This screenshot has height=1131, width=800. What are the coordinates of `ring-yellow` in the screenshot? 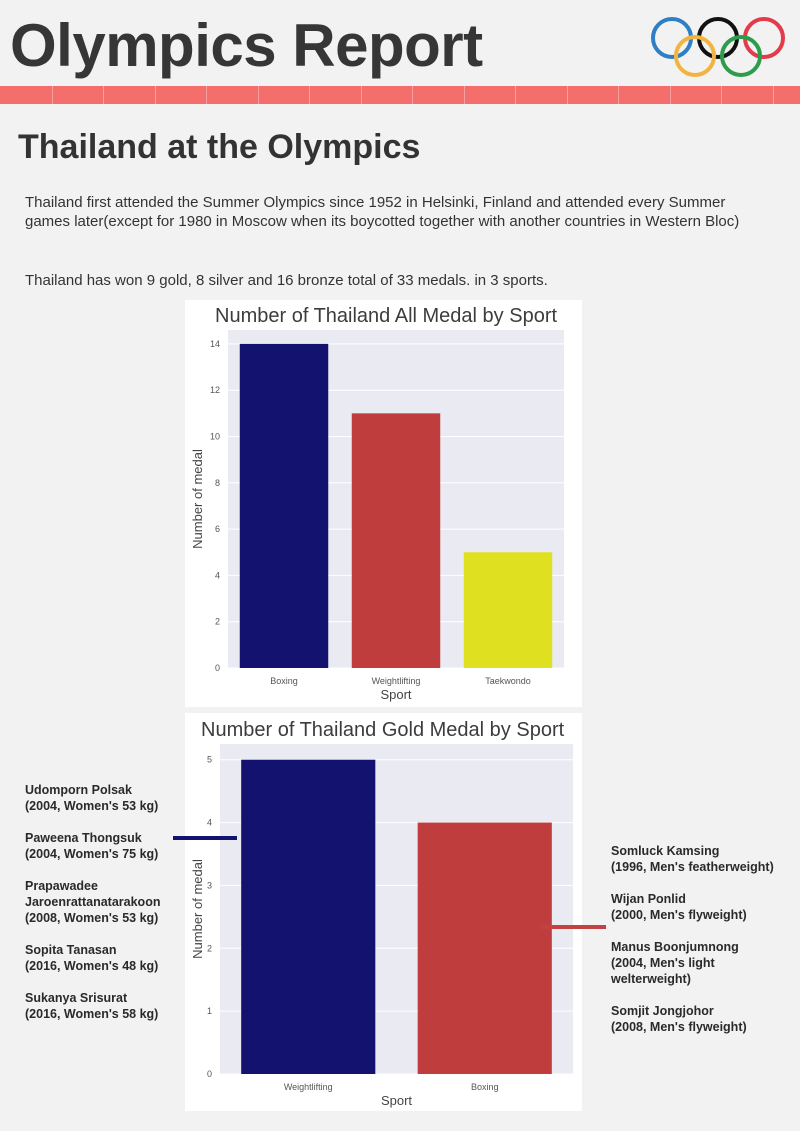 It's located at (695, 56).